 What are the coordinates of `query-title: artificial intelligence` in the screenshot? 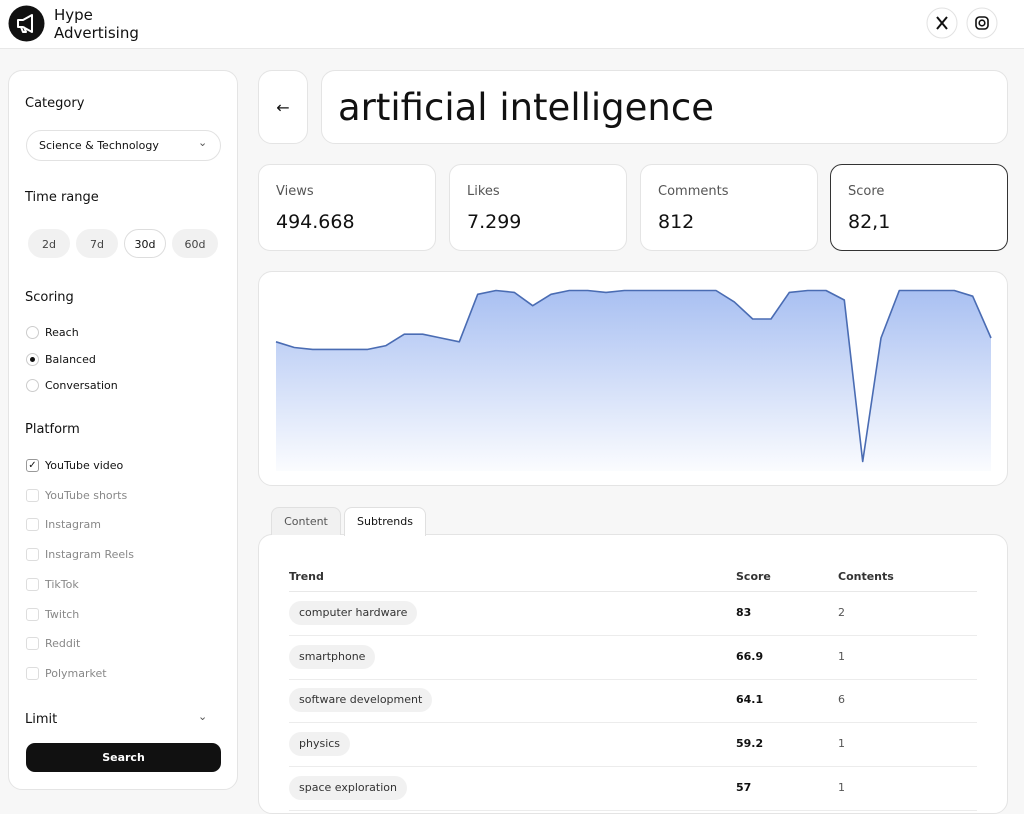 It's located at (664, 107).